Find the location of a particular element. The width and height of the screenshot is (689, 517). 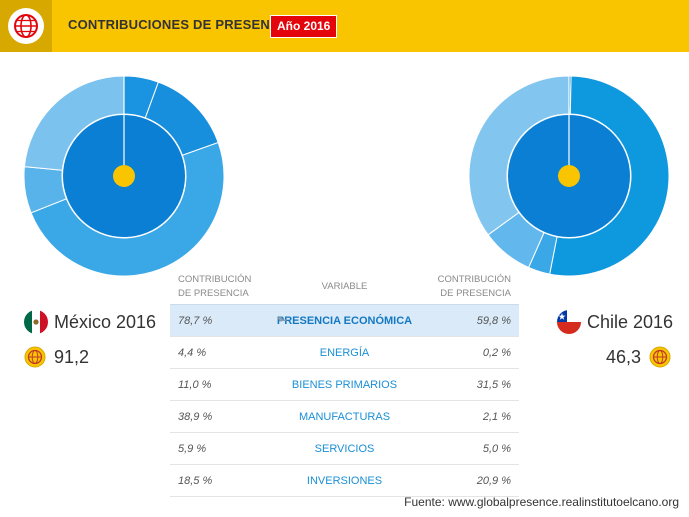

chile-value: 5,0 % is located at coordinates (471, 448).